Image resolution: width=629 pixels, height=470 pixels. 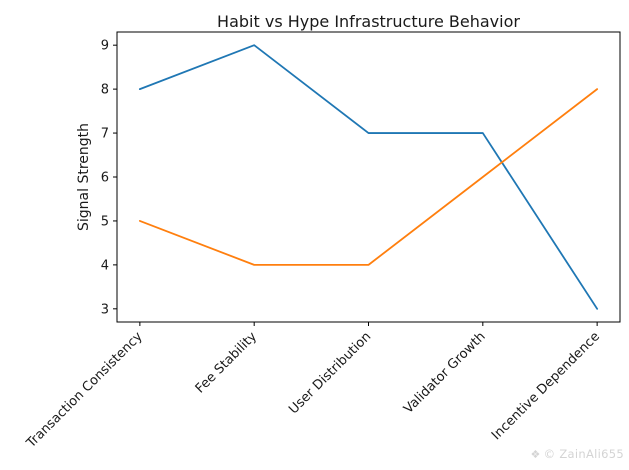 I want to click on y-tick-label: 5, so click(x=105, y=221).